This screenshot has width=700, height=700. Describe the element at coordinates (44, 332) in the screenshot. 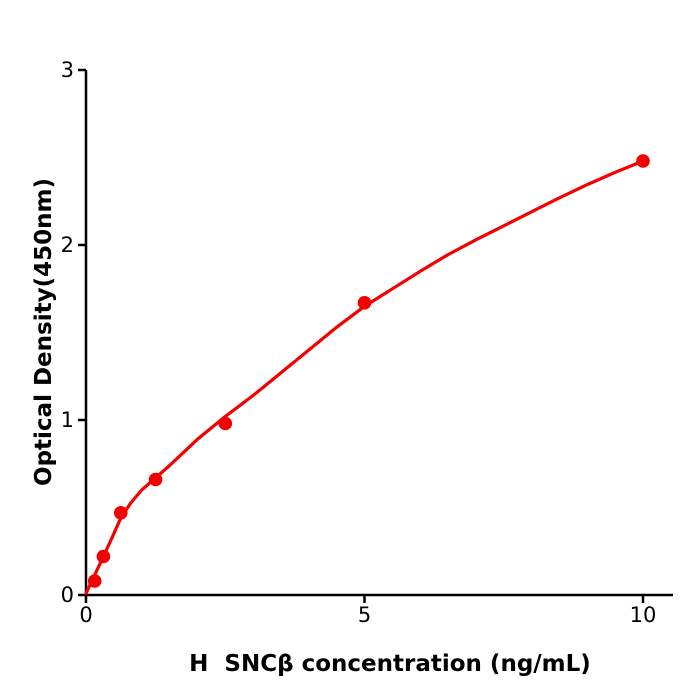

I see `y-axis-title: Optical Density(450nm)` at that location.